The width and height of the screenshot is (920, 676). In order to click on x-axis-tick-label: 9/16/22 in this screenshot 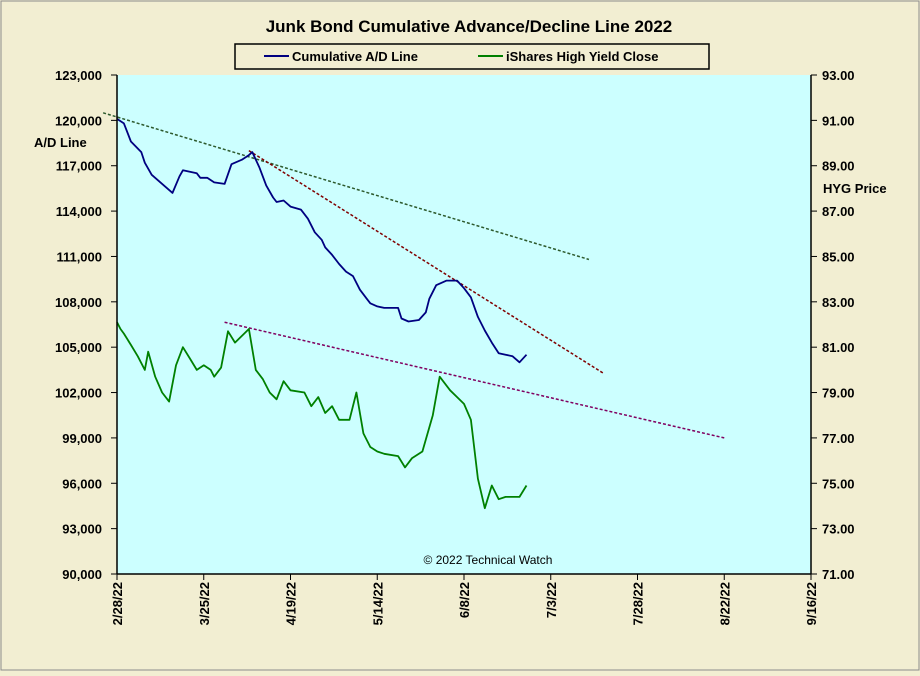, I will do `click(811, 603)`.